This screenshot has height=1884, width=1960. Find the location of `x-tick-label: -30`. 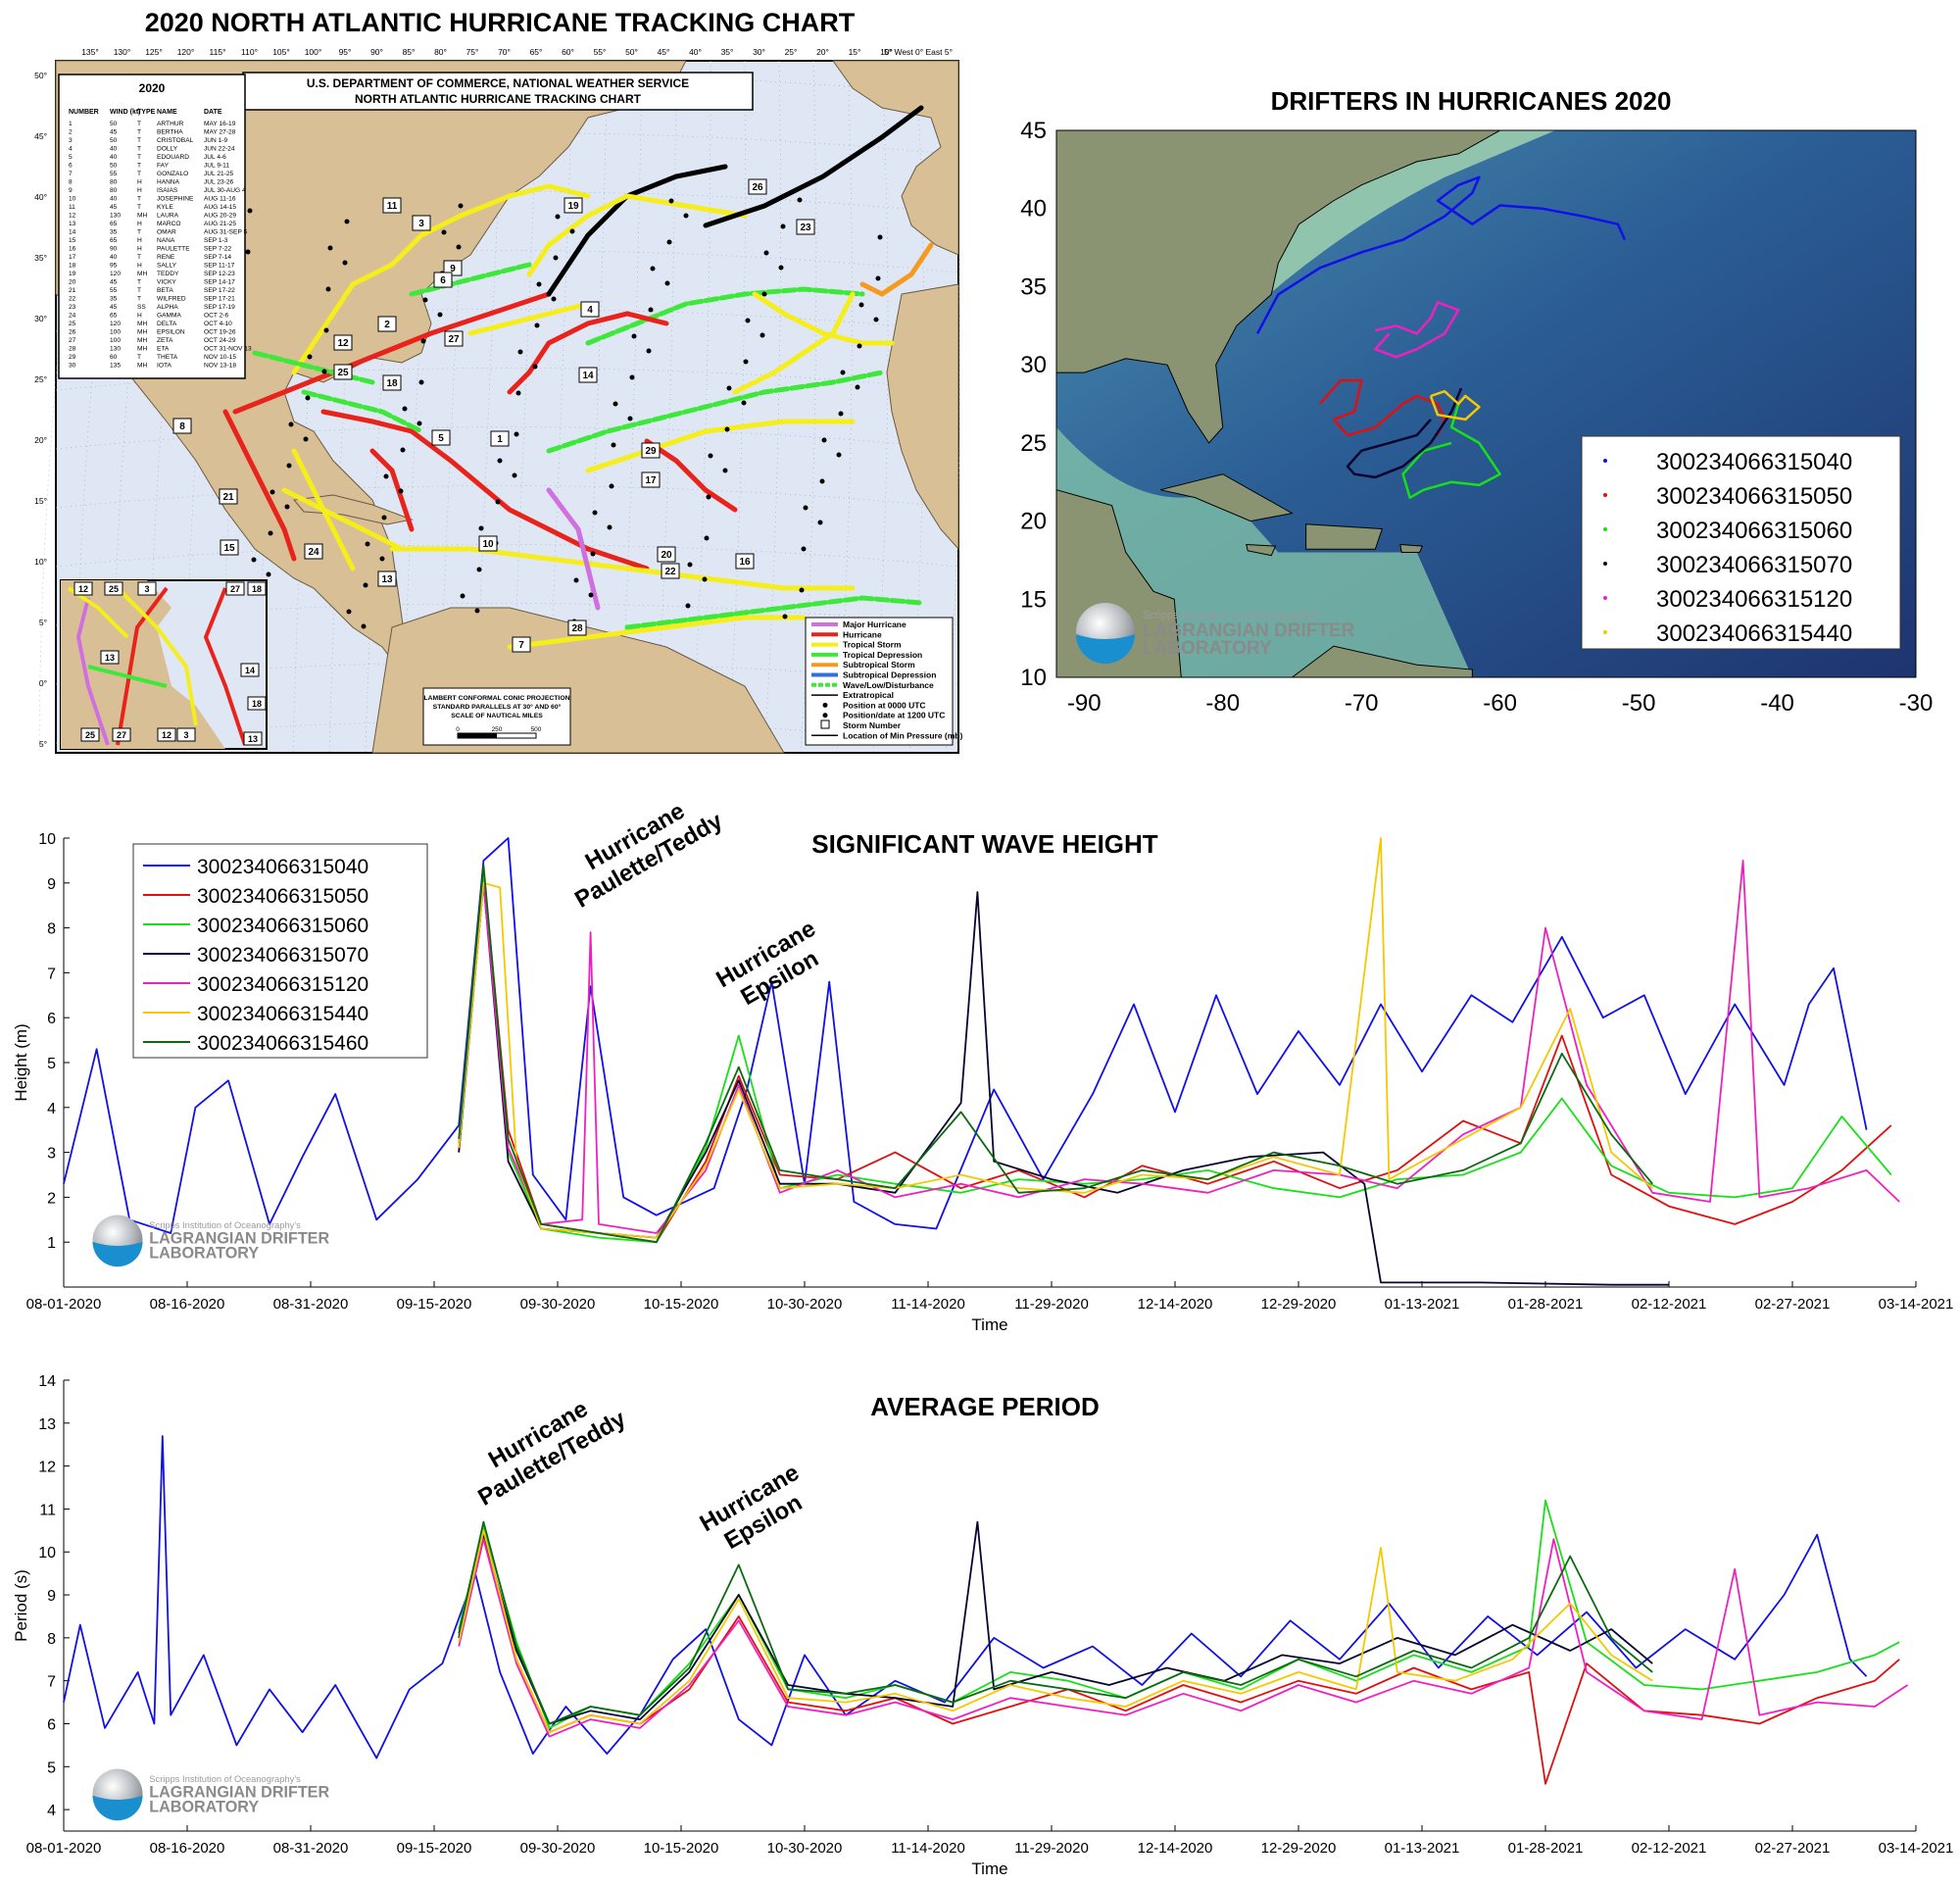

x-tick-label: -30 is located at coordinates (1916, 704).